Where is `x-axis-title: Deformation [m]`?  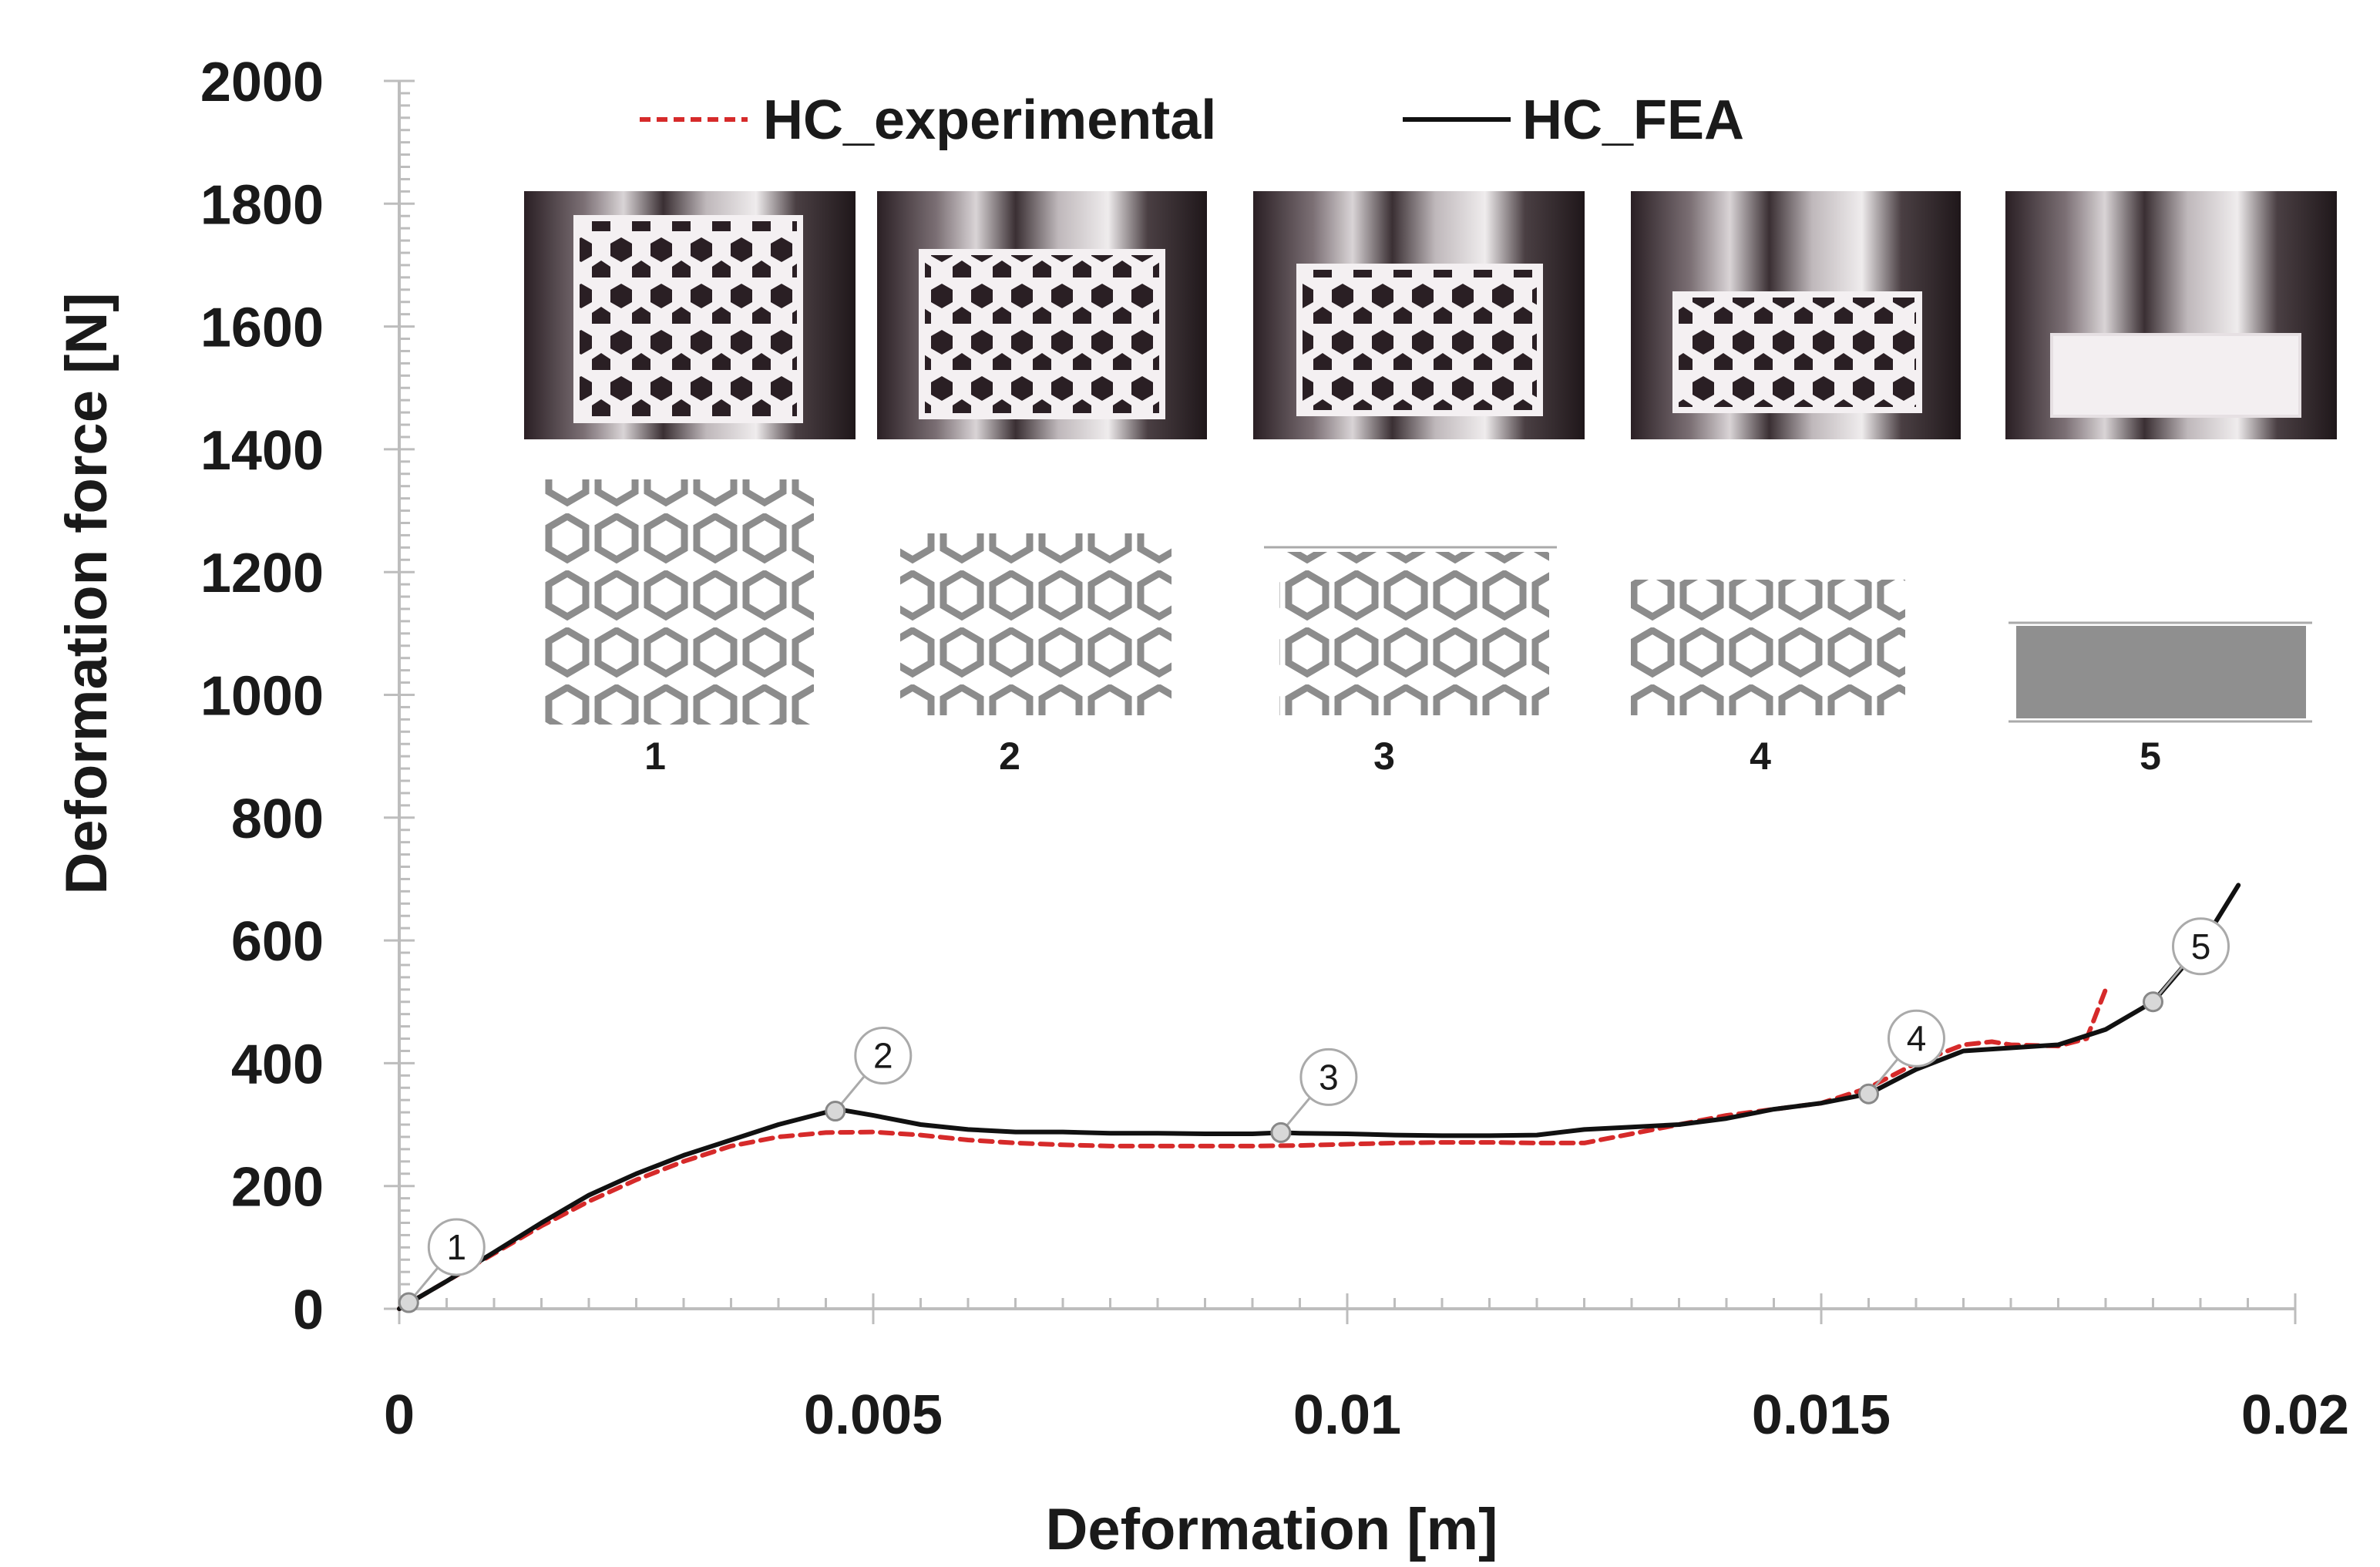
x-axis-title: Deformation [m] is located at coordinates (1272, 1529).